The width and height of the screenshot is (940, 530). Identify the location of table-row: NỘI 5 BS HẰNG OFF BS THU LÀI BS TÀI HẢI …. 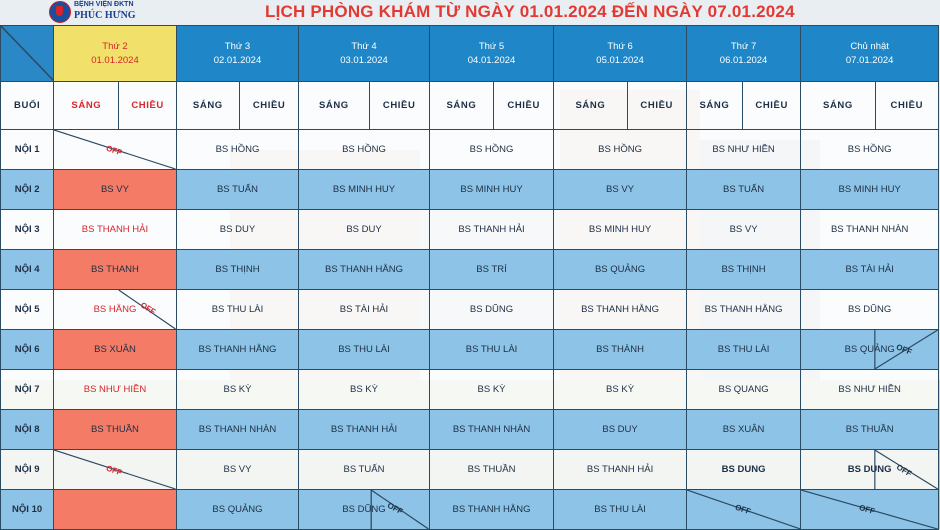
(469, 309).